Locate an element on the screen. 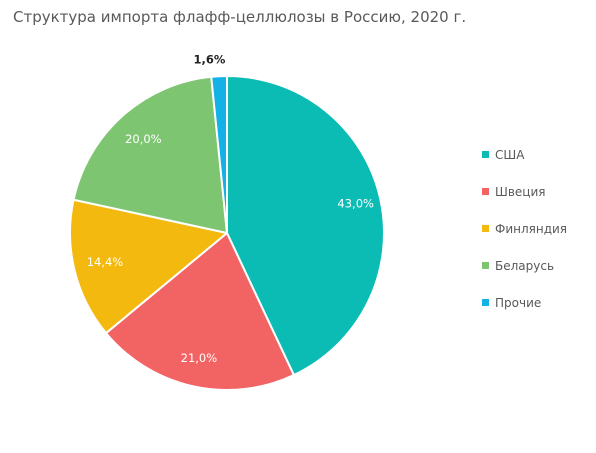  legend-item-швеция: Швеция is located at coordinates (524, 191).